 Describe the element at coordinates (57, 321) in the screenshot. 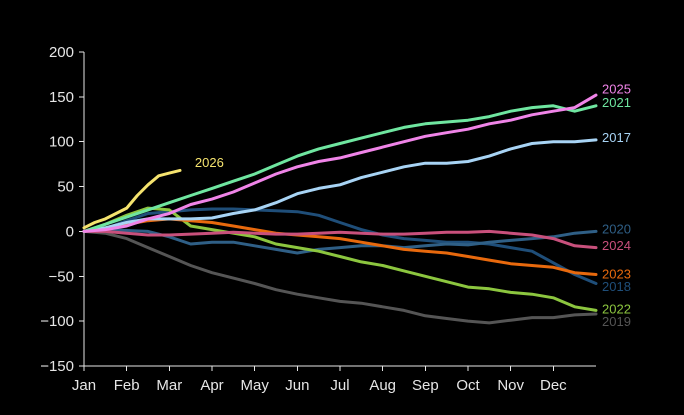

I see `y-tick-label: −100` at that location.